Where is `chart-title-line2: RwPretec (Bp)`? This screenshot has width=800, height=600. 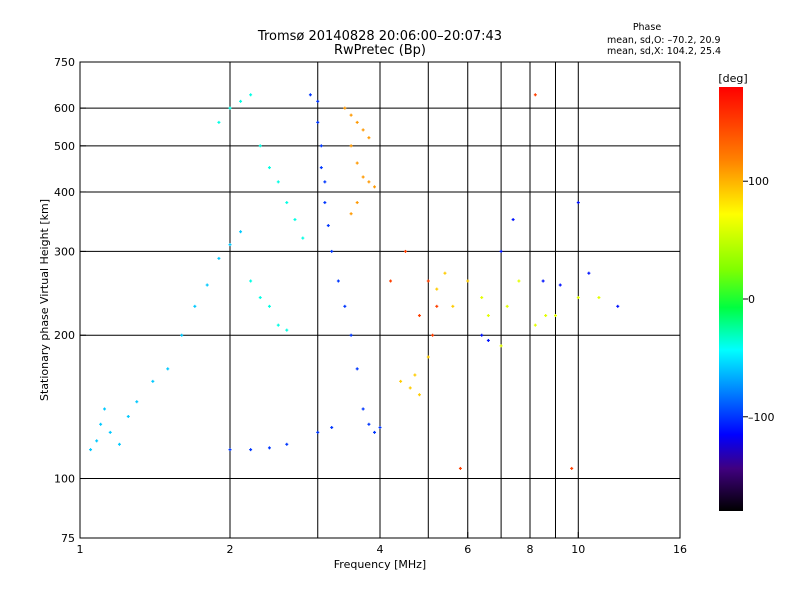
chart-title-line2: RwPretec (Bp) is located at coordinates (380, 50).